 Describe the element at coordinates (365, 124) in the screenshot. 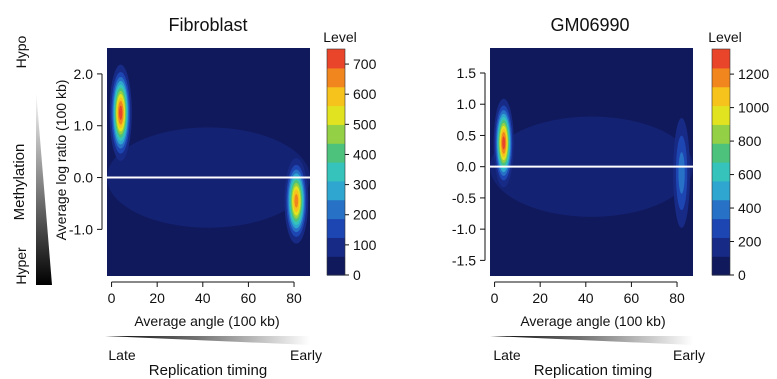

I see `colorbar-tick-label: 500` at that location.